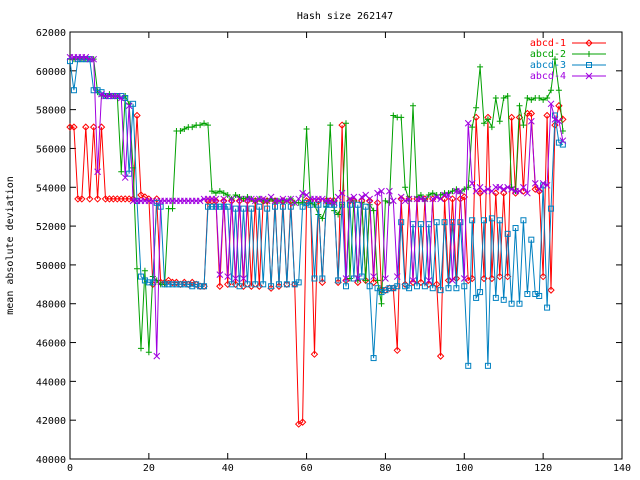 Image resolution: width=640 pixels, height=480 pixels. I want to click on y-tick-label: 50000, so click(51, 266).